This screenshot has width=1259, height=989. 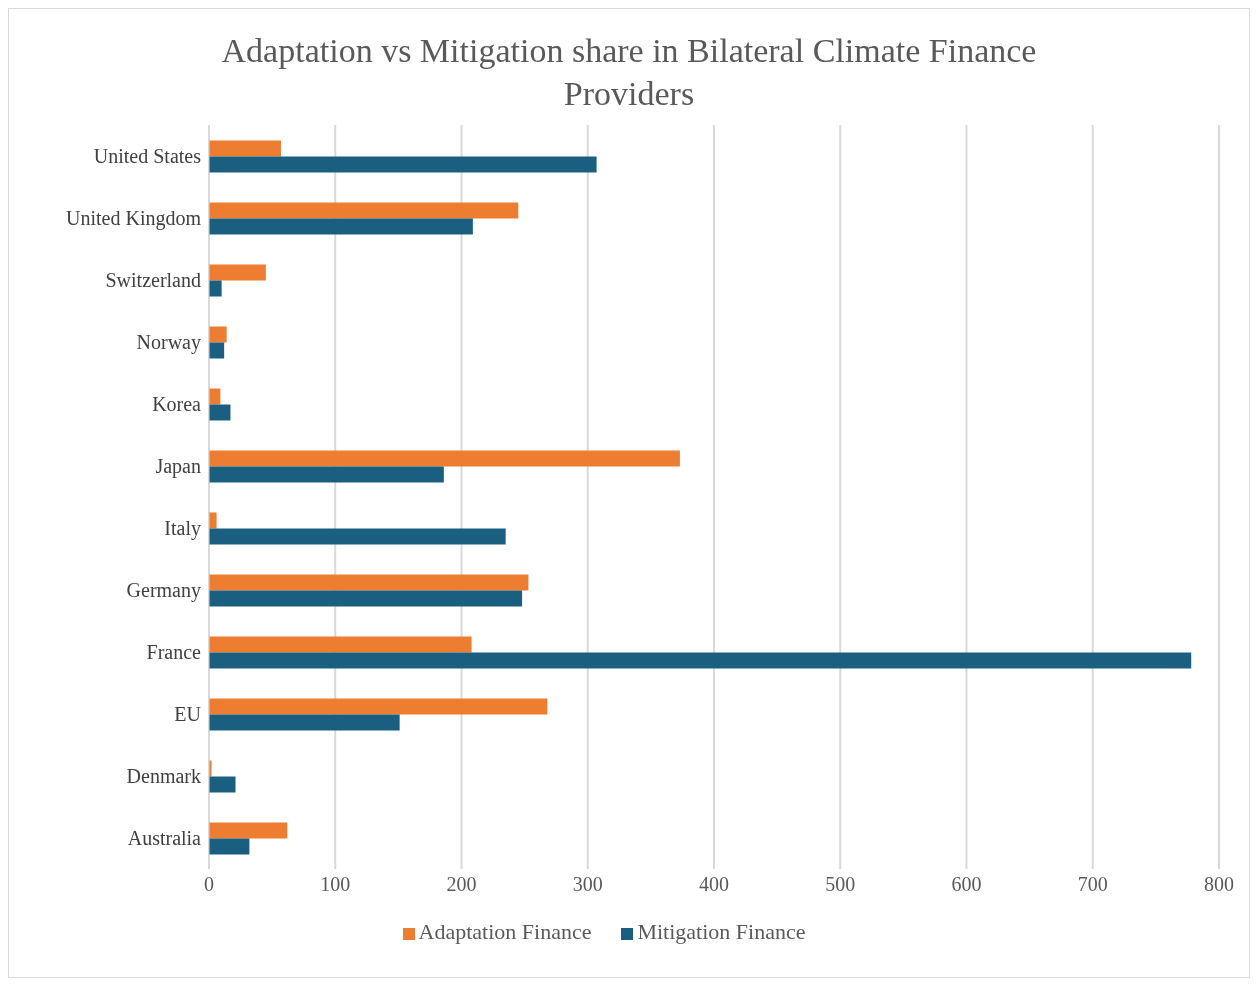 What do you see at coordinates (153, 280) in the screenshot?
I see `y-tick-label: Switzerland` at bounding box center [153, 280].